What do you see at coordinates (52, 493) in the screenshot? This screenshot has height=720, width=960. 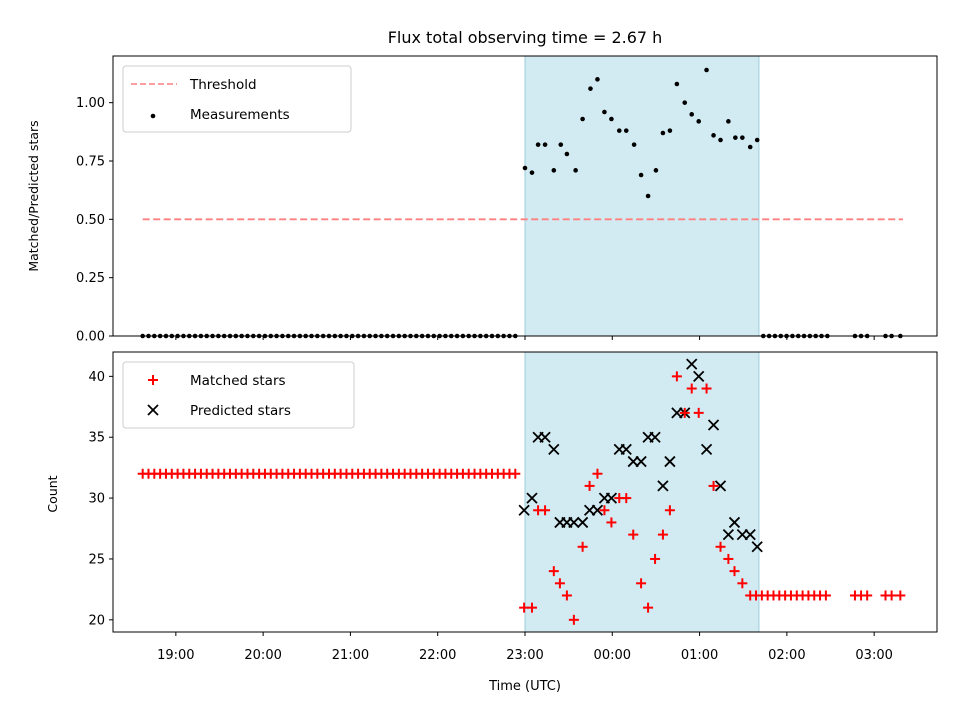 I see `bottom-y-axis-label: Count` at bounding box center [52, 493].